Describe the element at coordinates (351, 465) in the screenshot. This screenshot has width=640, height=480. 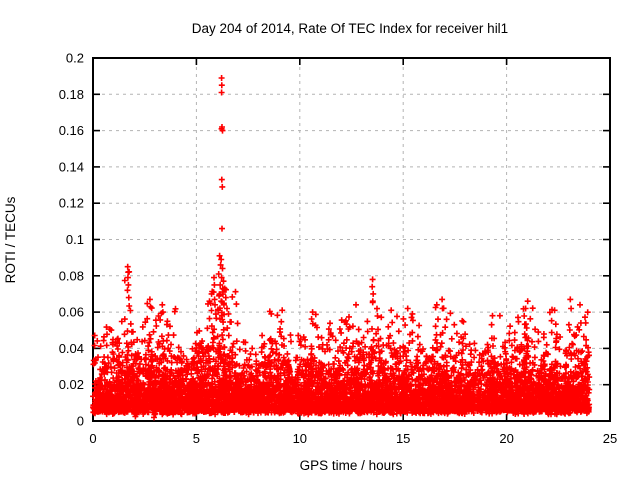
I see `x-axis-label: GPS time / hours` at that location.